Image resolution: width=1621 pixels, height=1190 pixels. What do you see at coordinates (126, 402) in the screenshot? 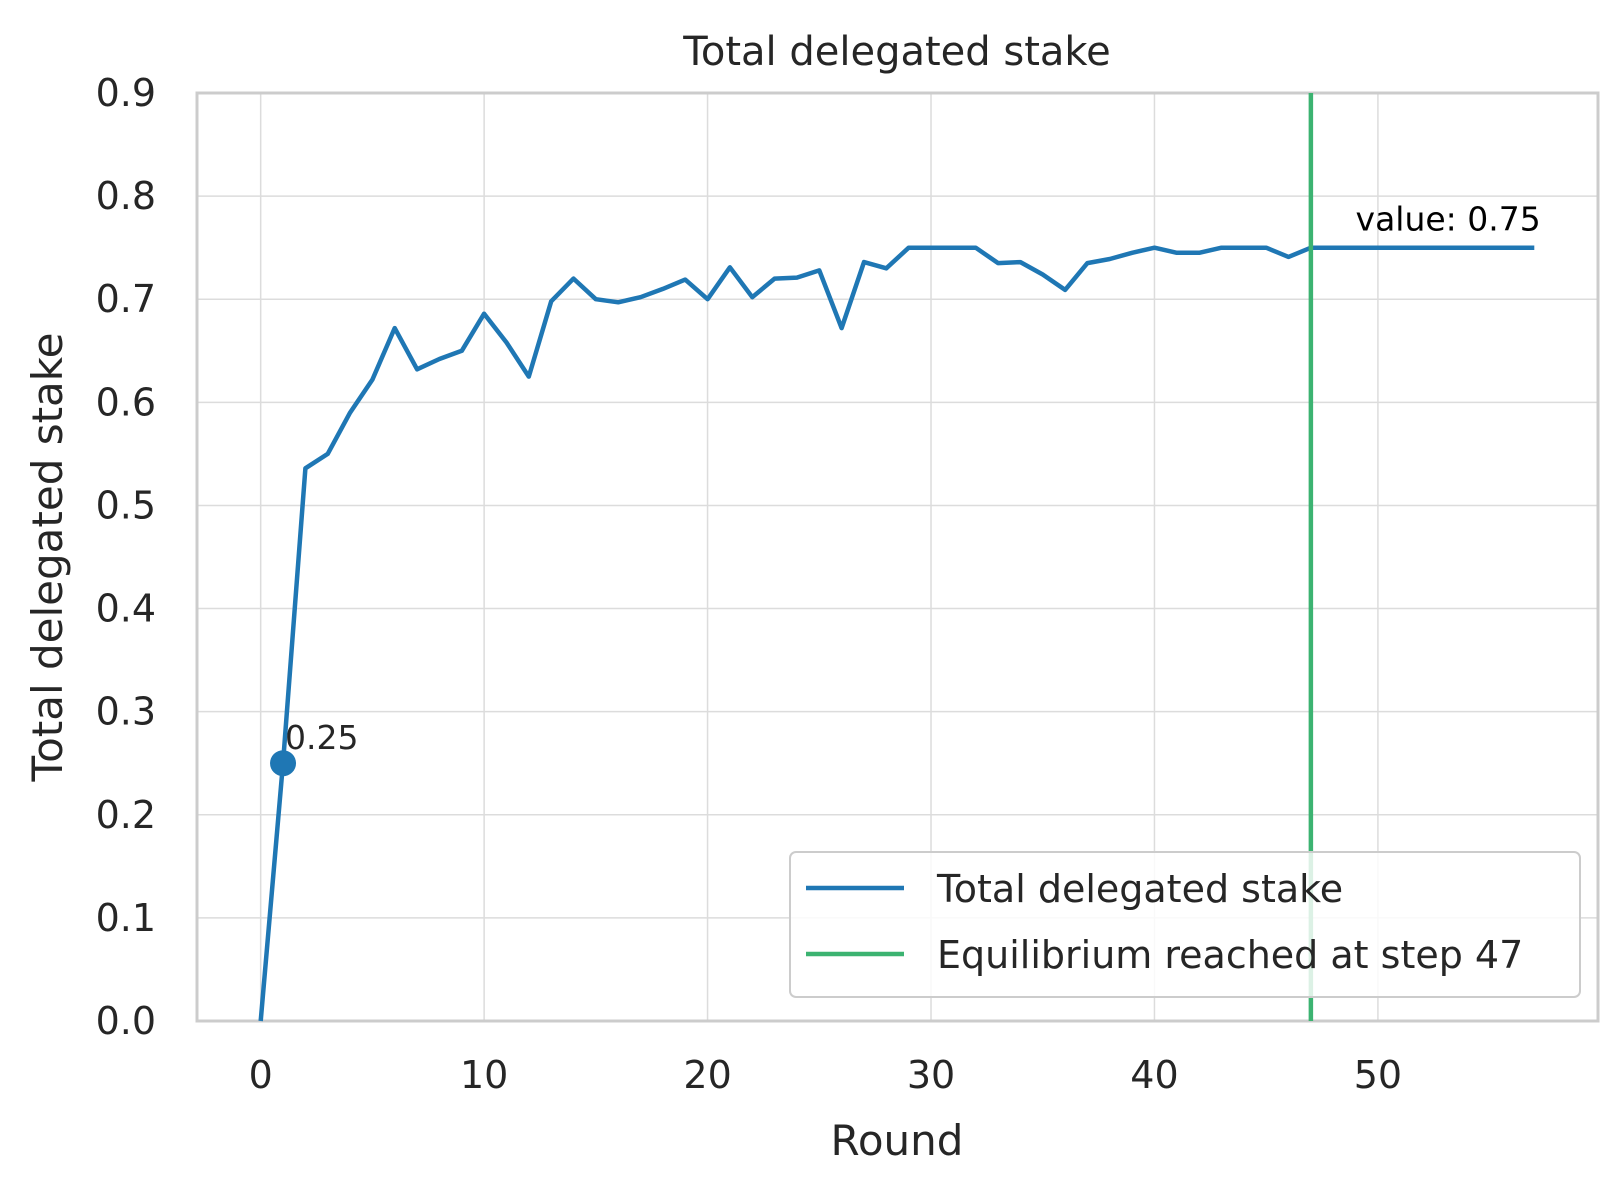
I see `y-tick-label: 0.6` at bounding box center [126, 402].